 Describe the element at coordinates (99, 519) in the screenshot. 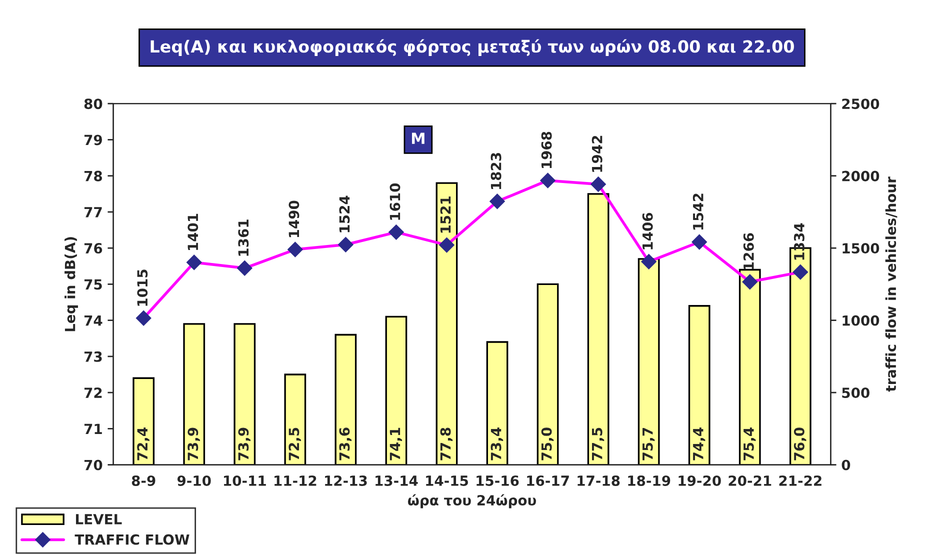

I see `legend-label: LEVEL` at that location.